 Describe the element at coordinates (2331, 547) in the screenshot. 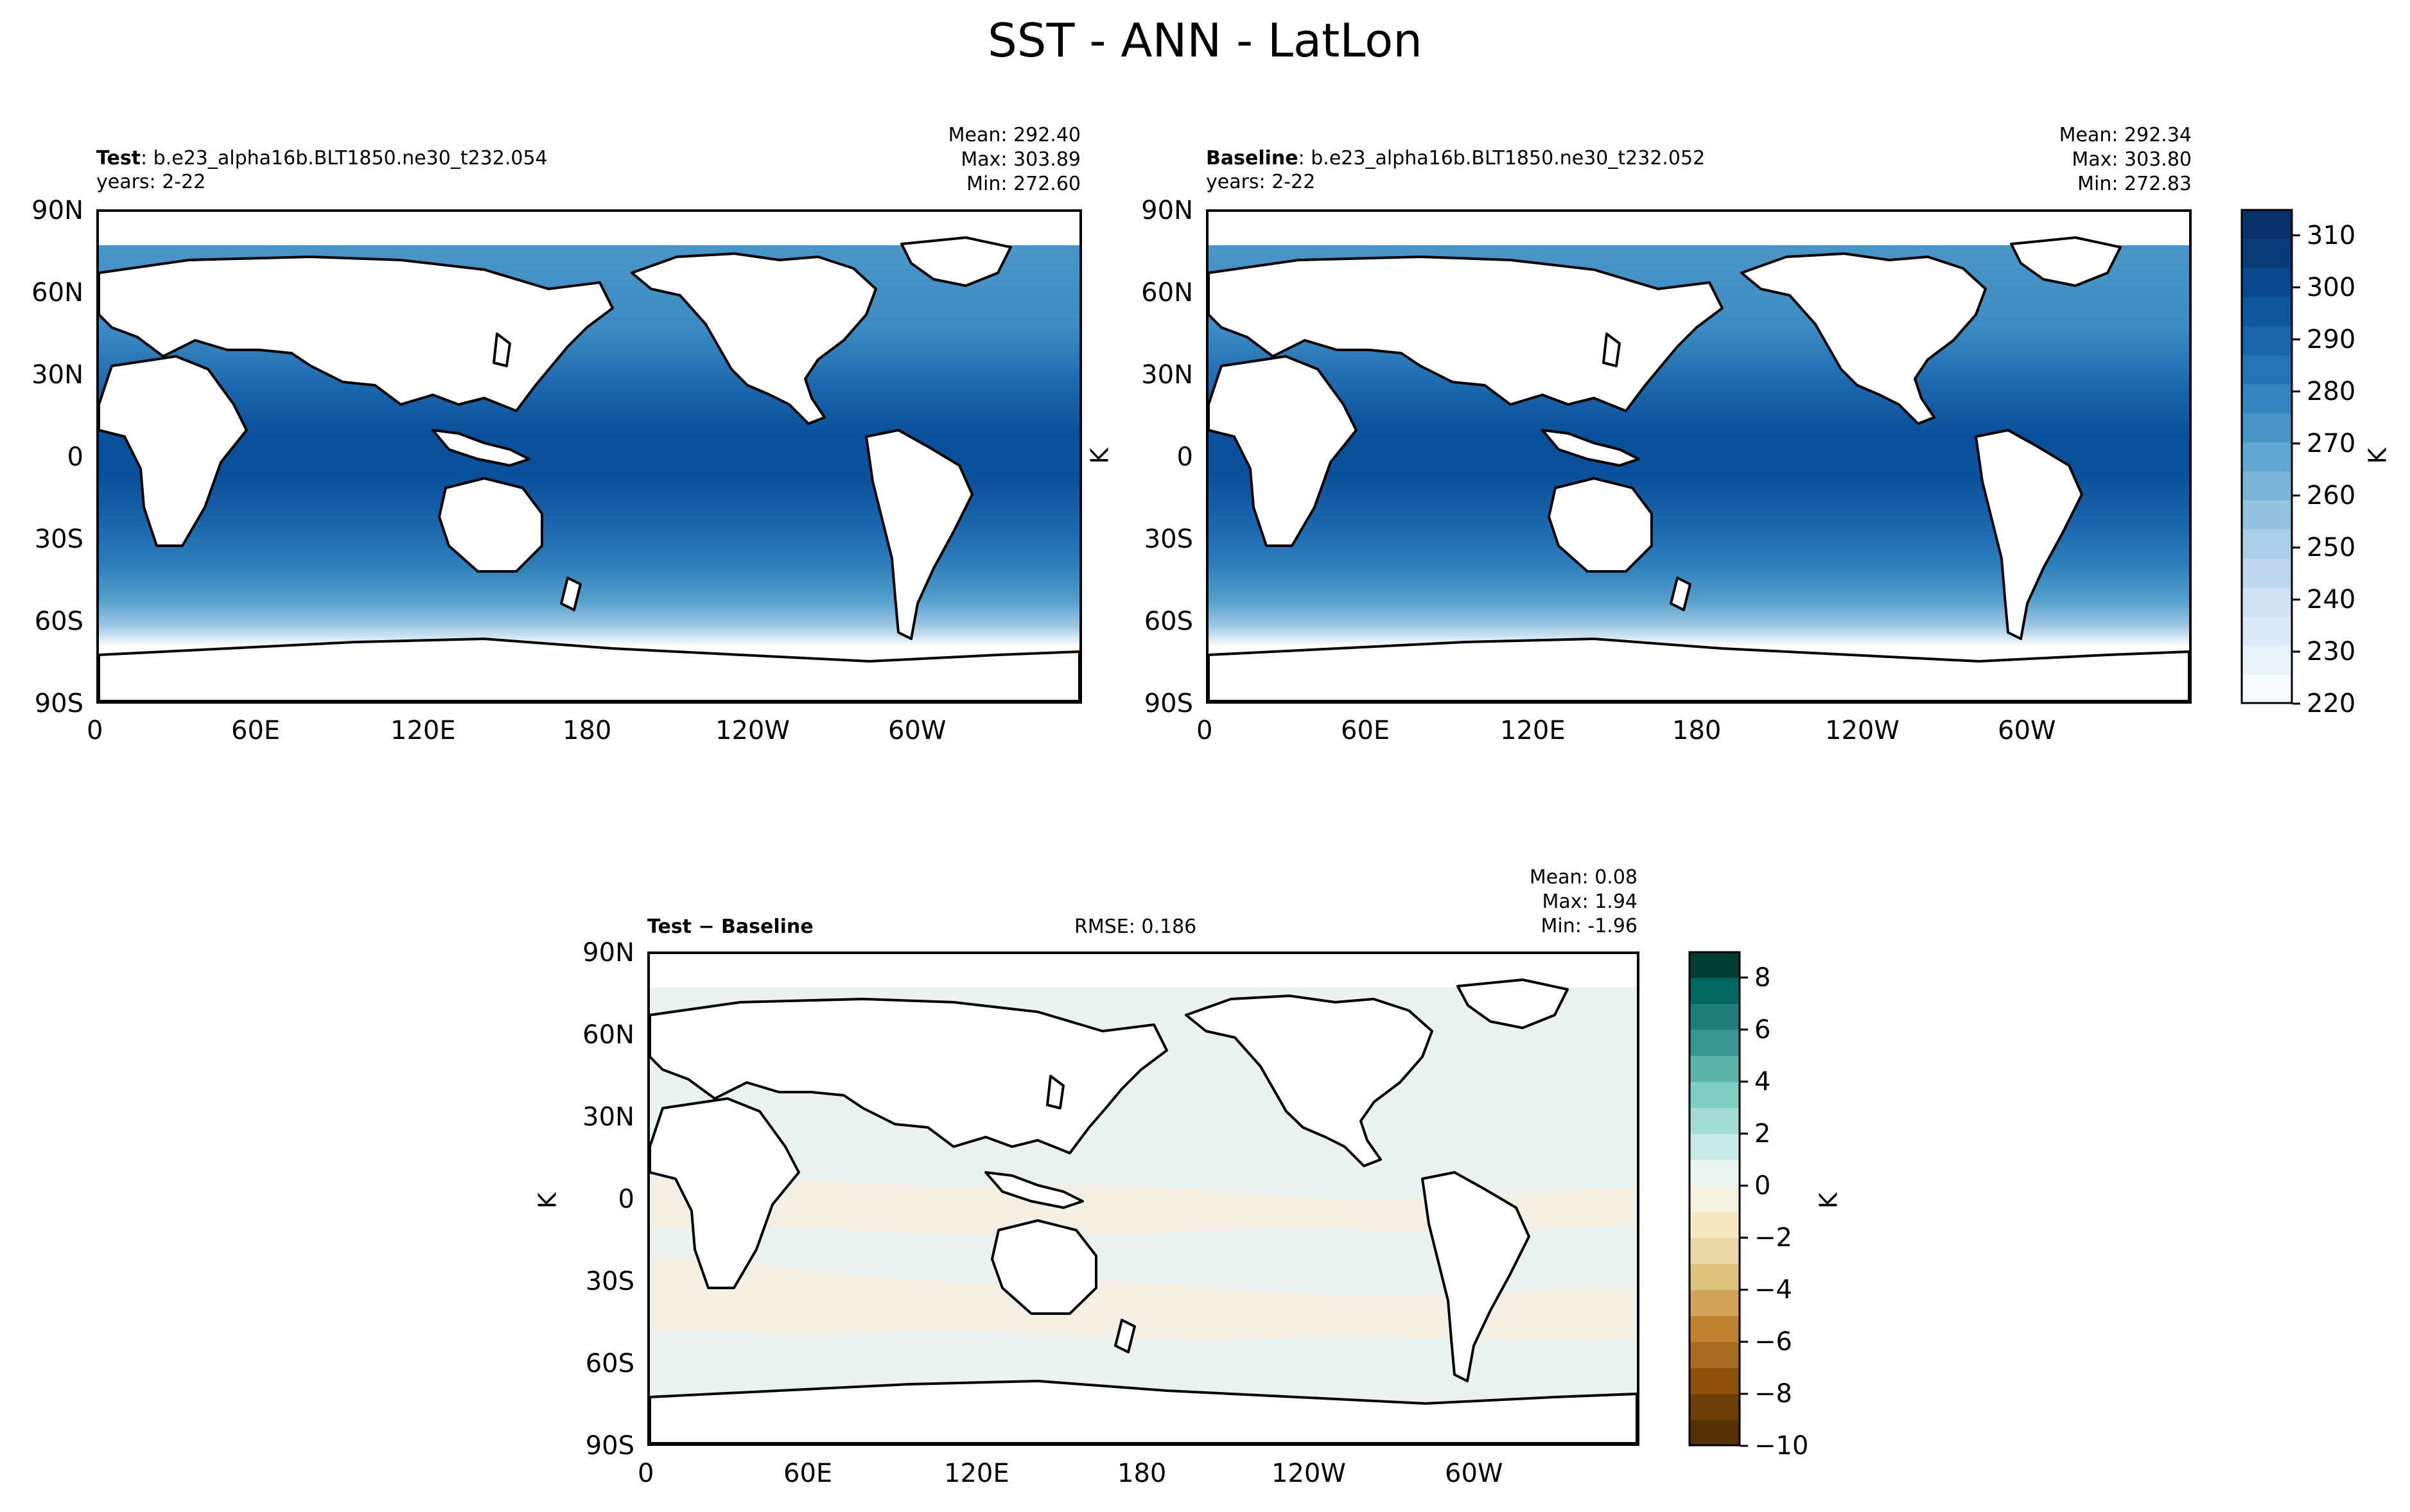

I see `colorbar-tick-label: 250` at that location.